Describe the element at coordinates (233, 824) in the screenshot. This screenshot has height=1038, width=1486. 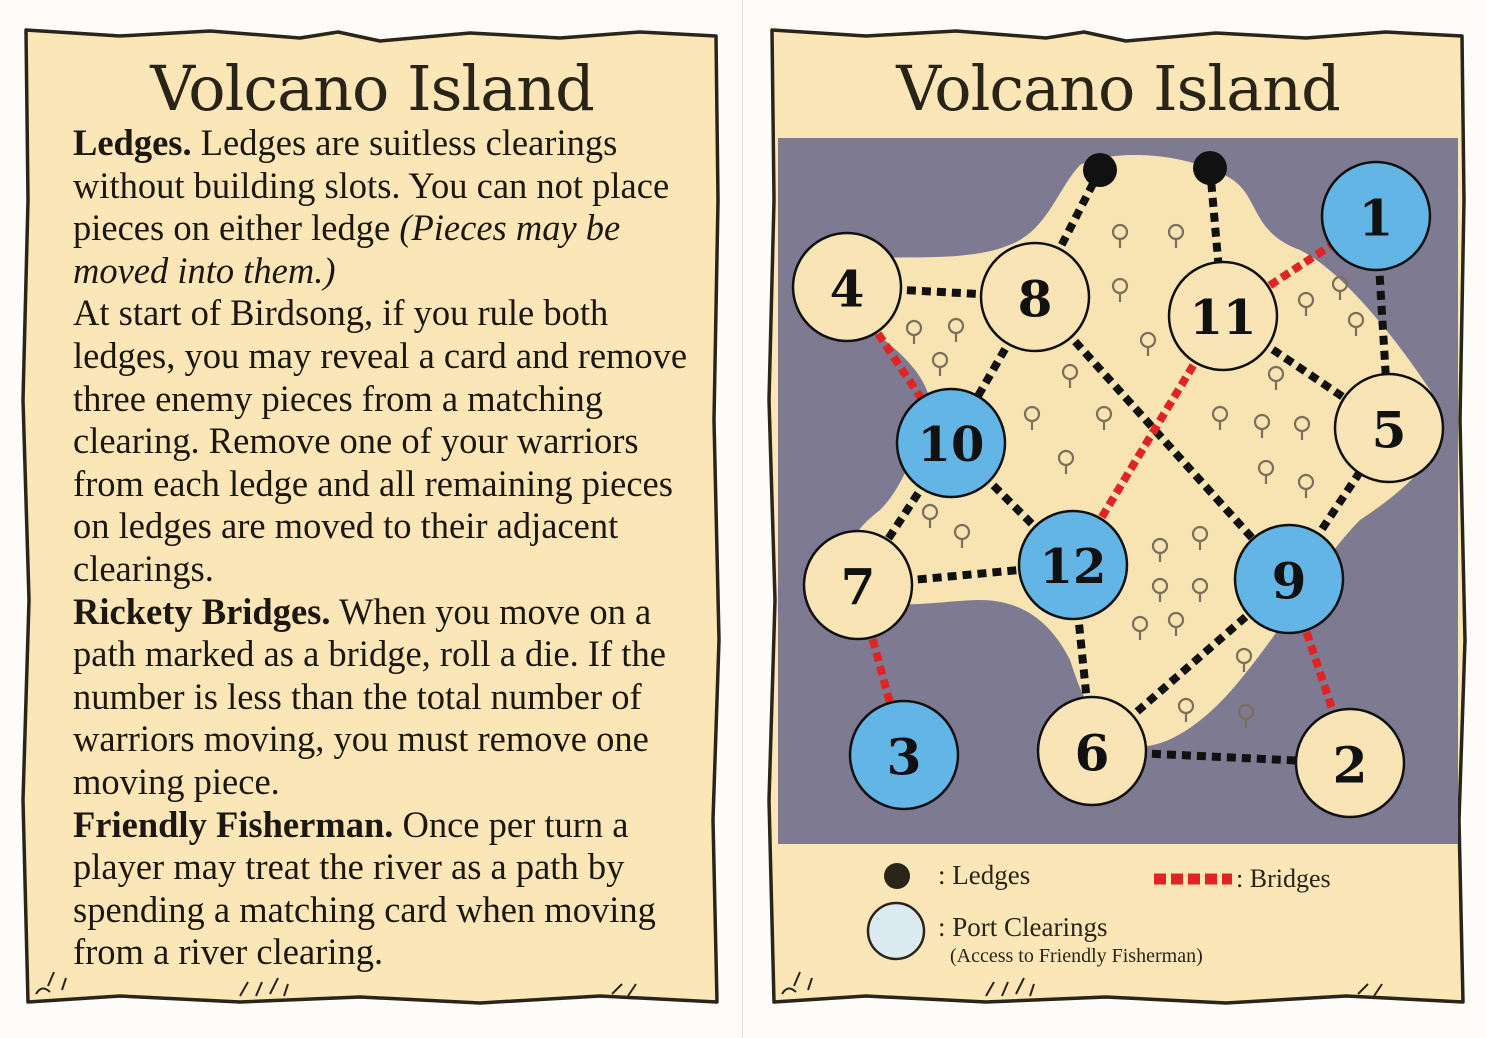
I see `fisherman-heading: Friendly Fisherman.` at that location.